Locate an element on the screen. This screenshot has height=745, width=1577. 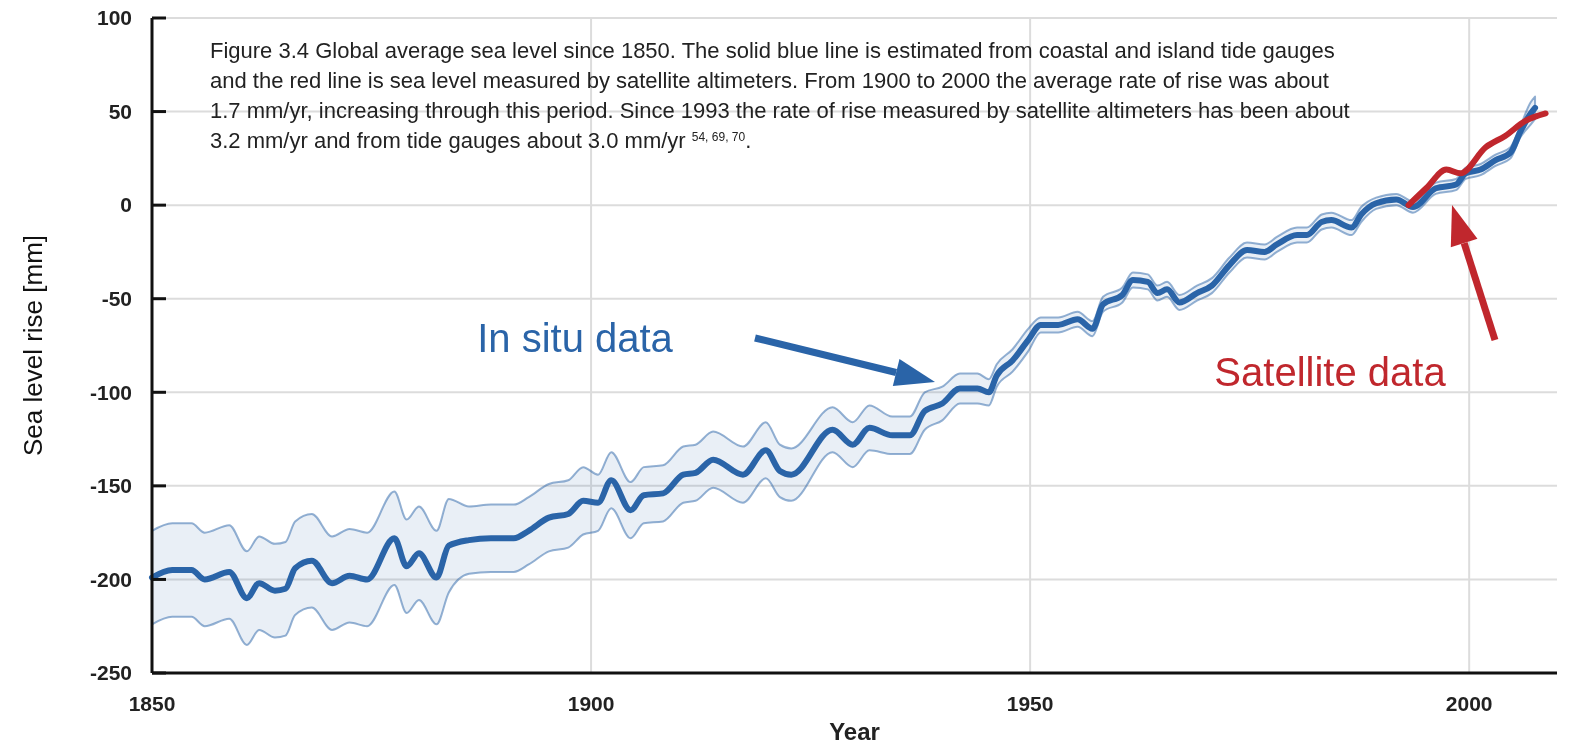
x-tick-label: 2000 is located at coordinates (1469, 703).